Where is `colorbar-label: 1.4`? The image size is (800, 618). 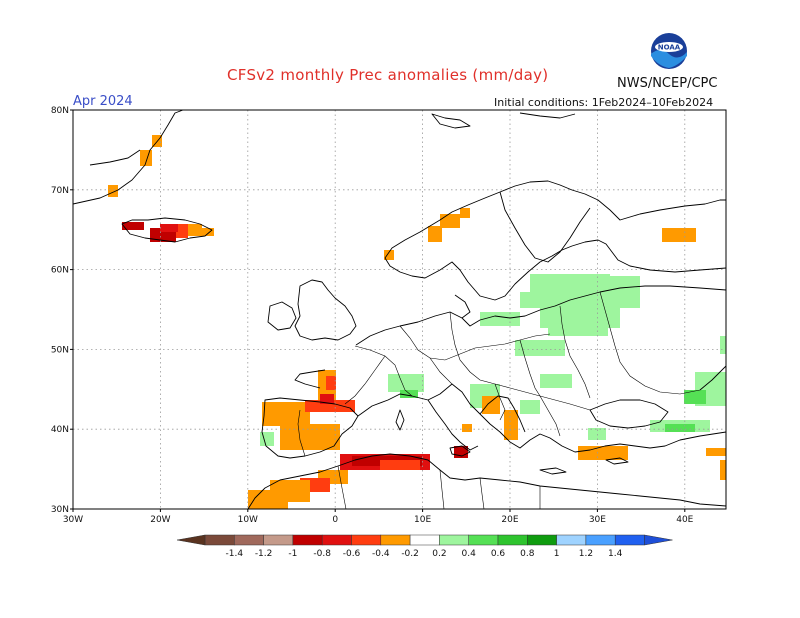 colorbar-label: 1.4 is located at coordinates (615, 554).